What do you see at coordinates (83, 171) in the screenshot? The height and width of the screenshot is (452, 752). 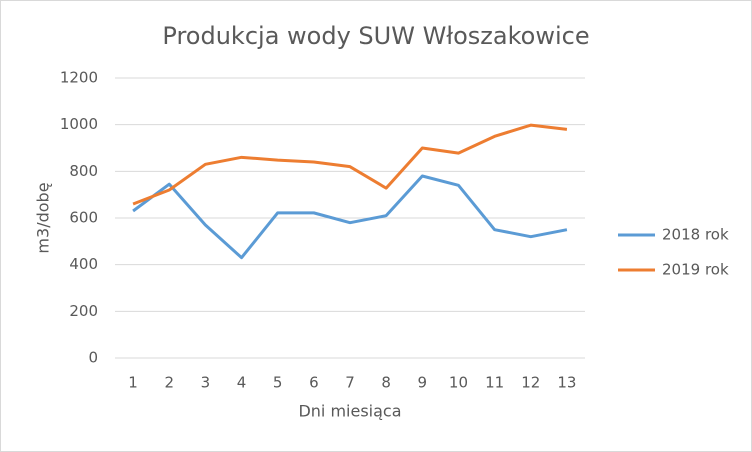 I see `y-tick-label: 800` at bounding box center [83, 171].